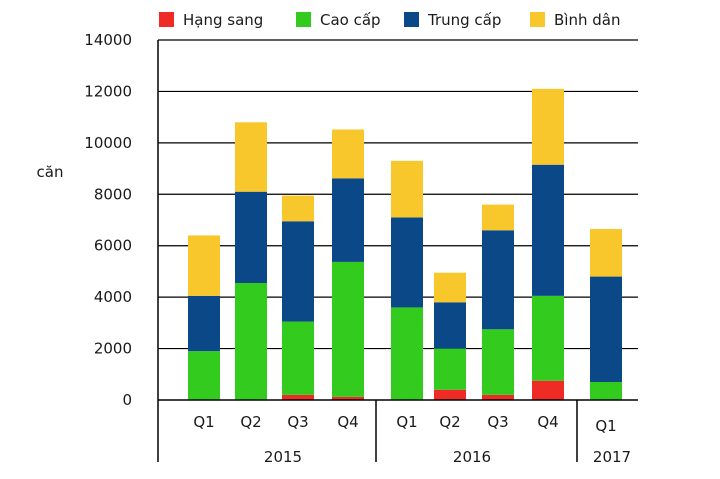  What do you see at coordinates (472, 457) in the screenshot?
I see `group-label-2016: 2016` at bounding box center [472, 457].